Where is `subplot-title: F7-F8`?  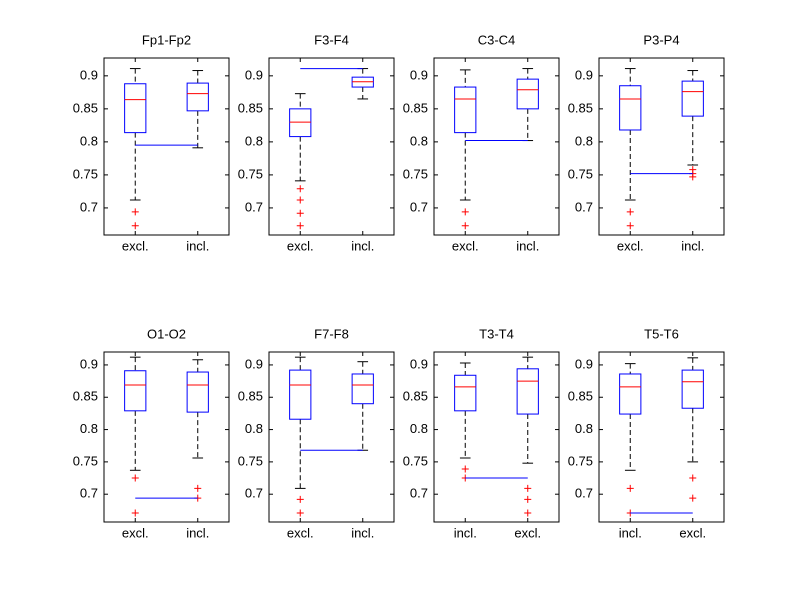 subplot-title: F7-F8 is located at coordinates (331, 333).